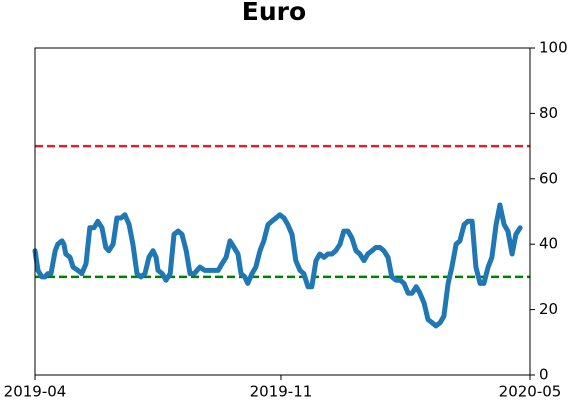 This screenshot has height=402, width=571. Describe the element at coordinates (548, 244) in the screenshot. I see `y-tick-label: 40` at that location.